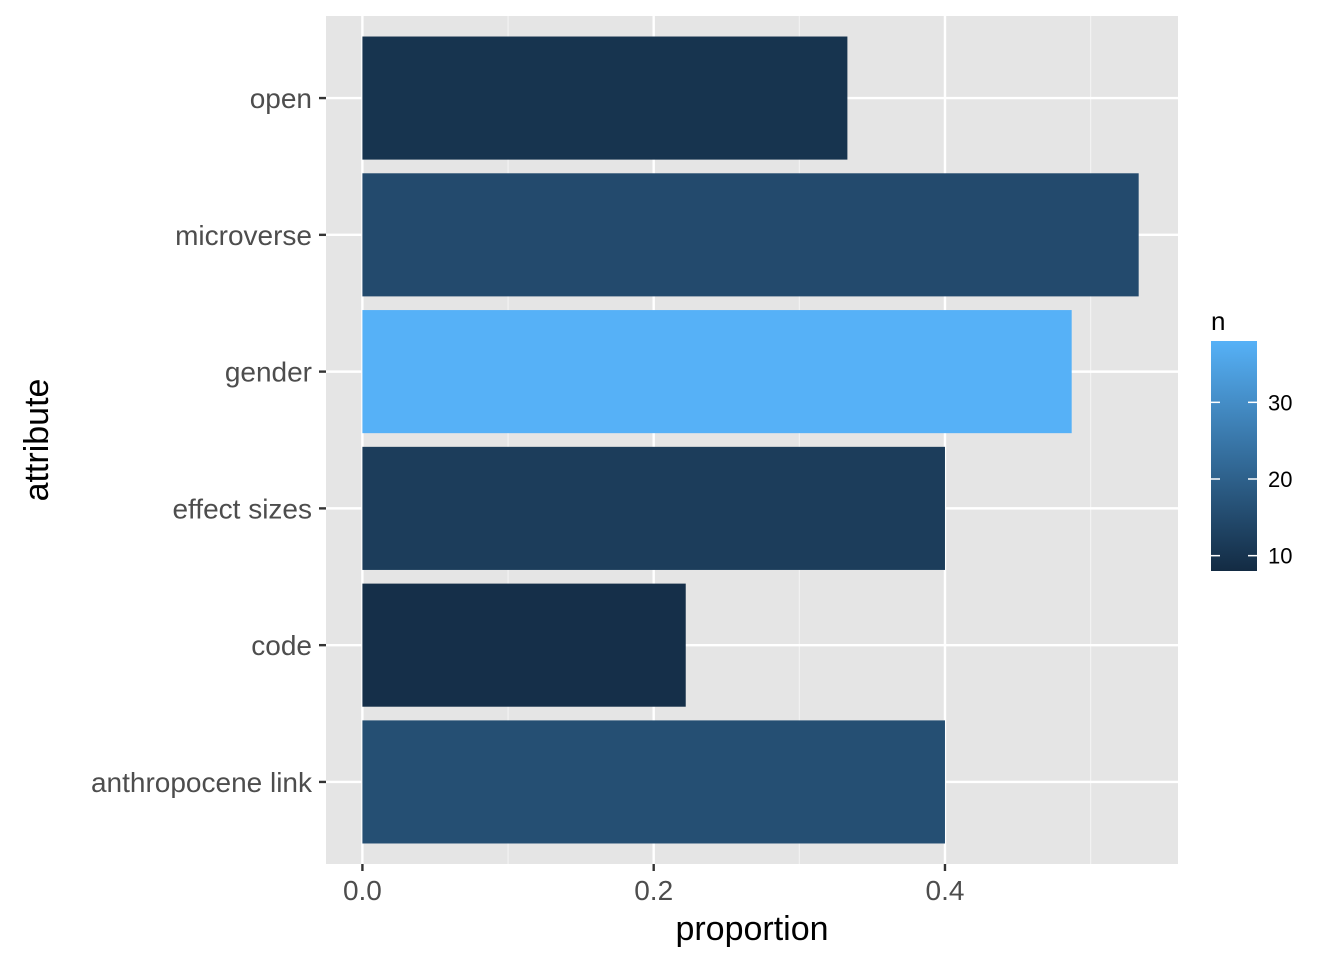 This screenshot has height=960, width=1344. I want to click on legend-tick-label: 30, so click(1280, 402).